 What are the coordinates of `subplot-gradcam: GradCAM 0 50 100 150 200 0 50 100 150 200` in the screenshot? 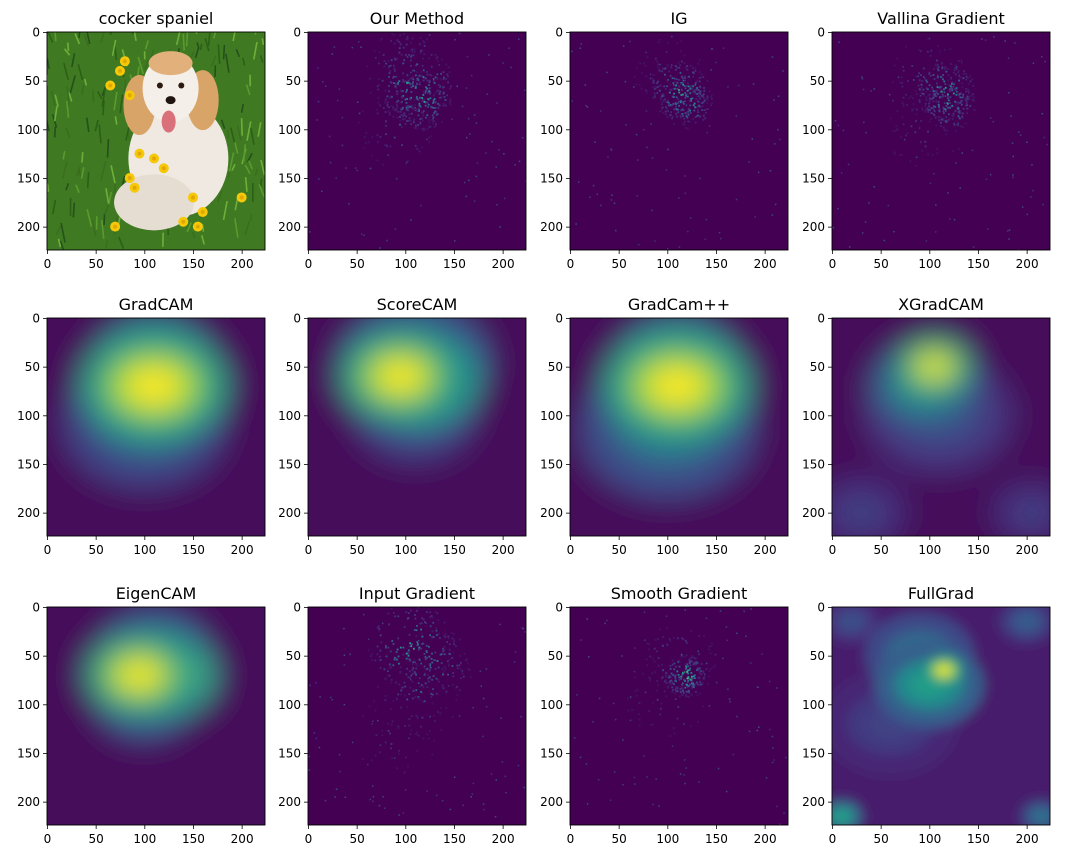 It's located at (141, 426).